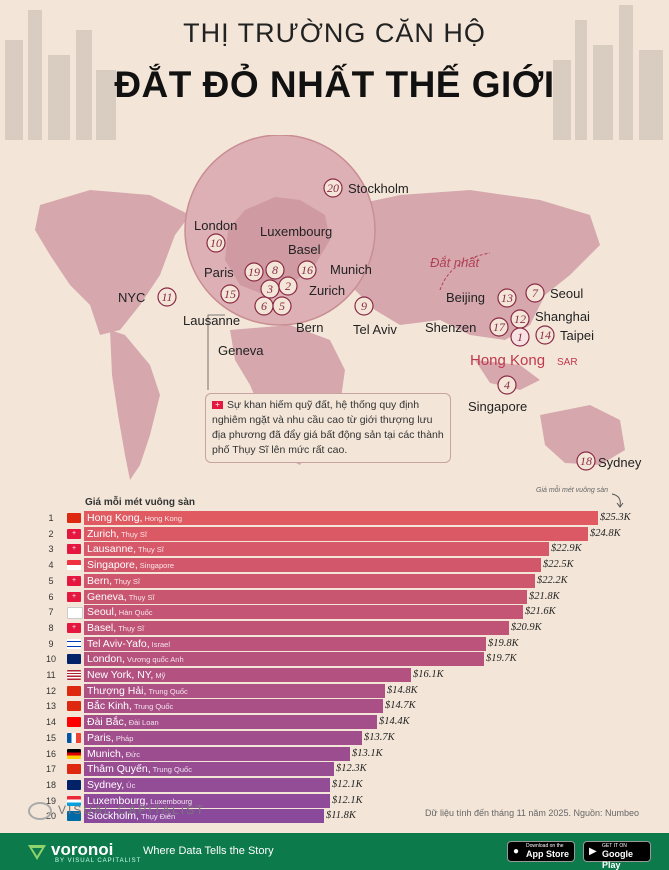 Image resolution: width=669 pixels, height=870 pixels. I want to click on tagline: Where Data Tells the Story, so click(208, 851).